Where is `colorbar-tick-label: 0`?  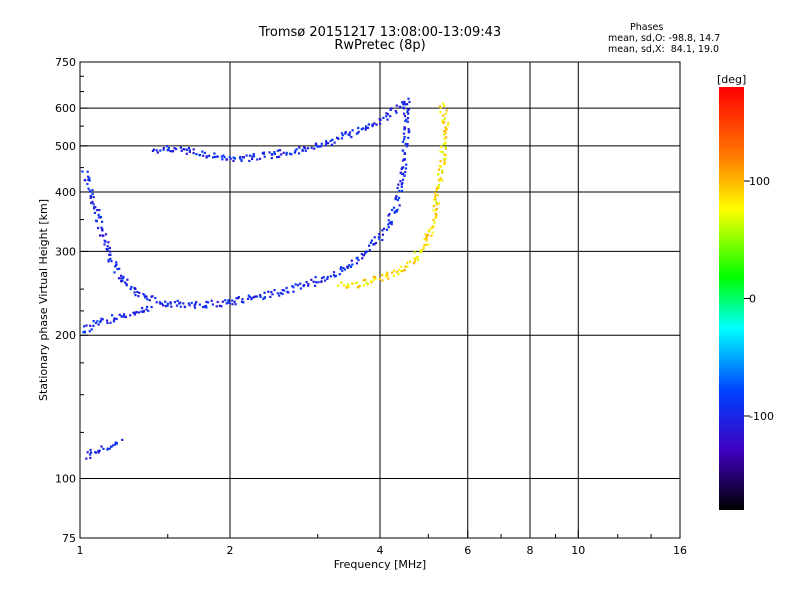 colorbar-tick-label: 0 is located at coordinates (752, 299).